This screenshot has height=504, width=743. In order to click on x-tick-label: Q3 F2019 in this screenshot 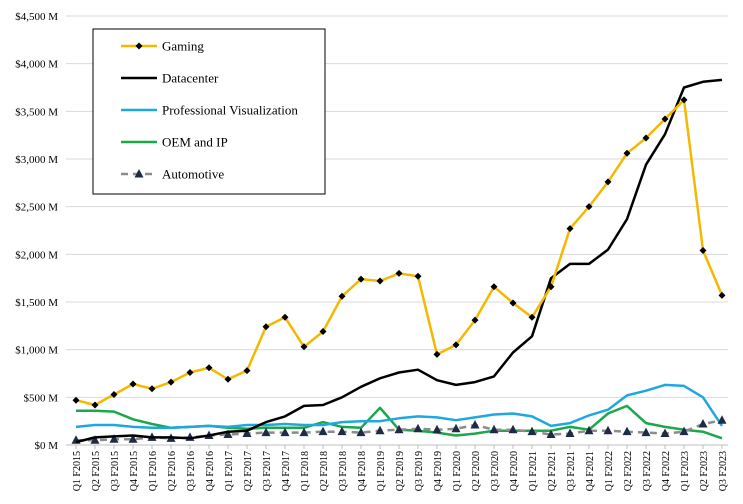, I will do `click(419, 471)`.